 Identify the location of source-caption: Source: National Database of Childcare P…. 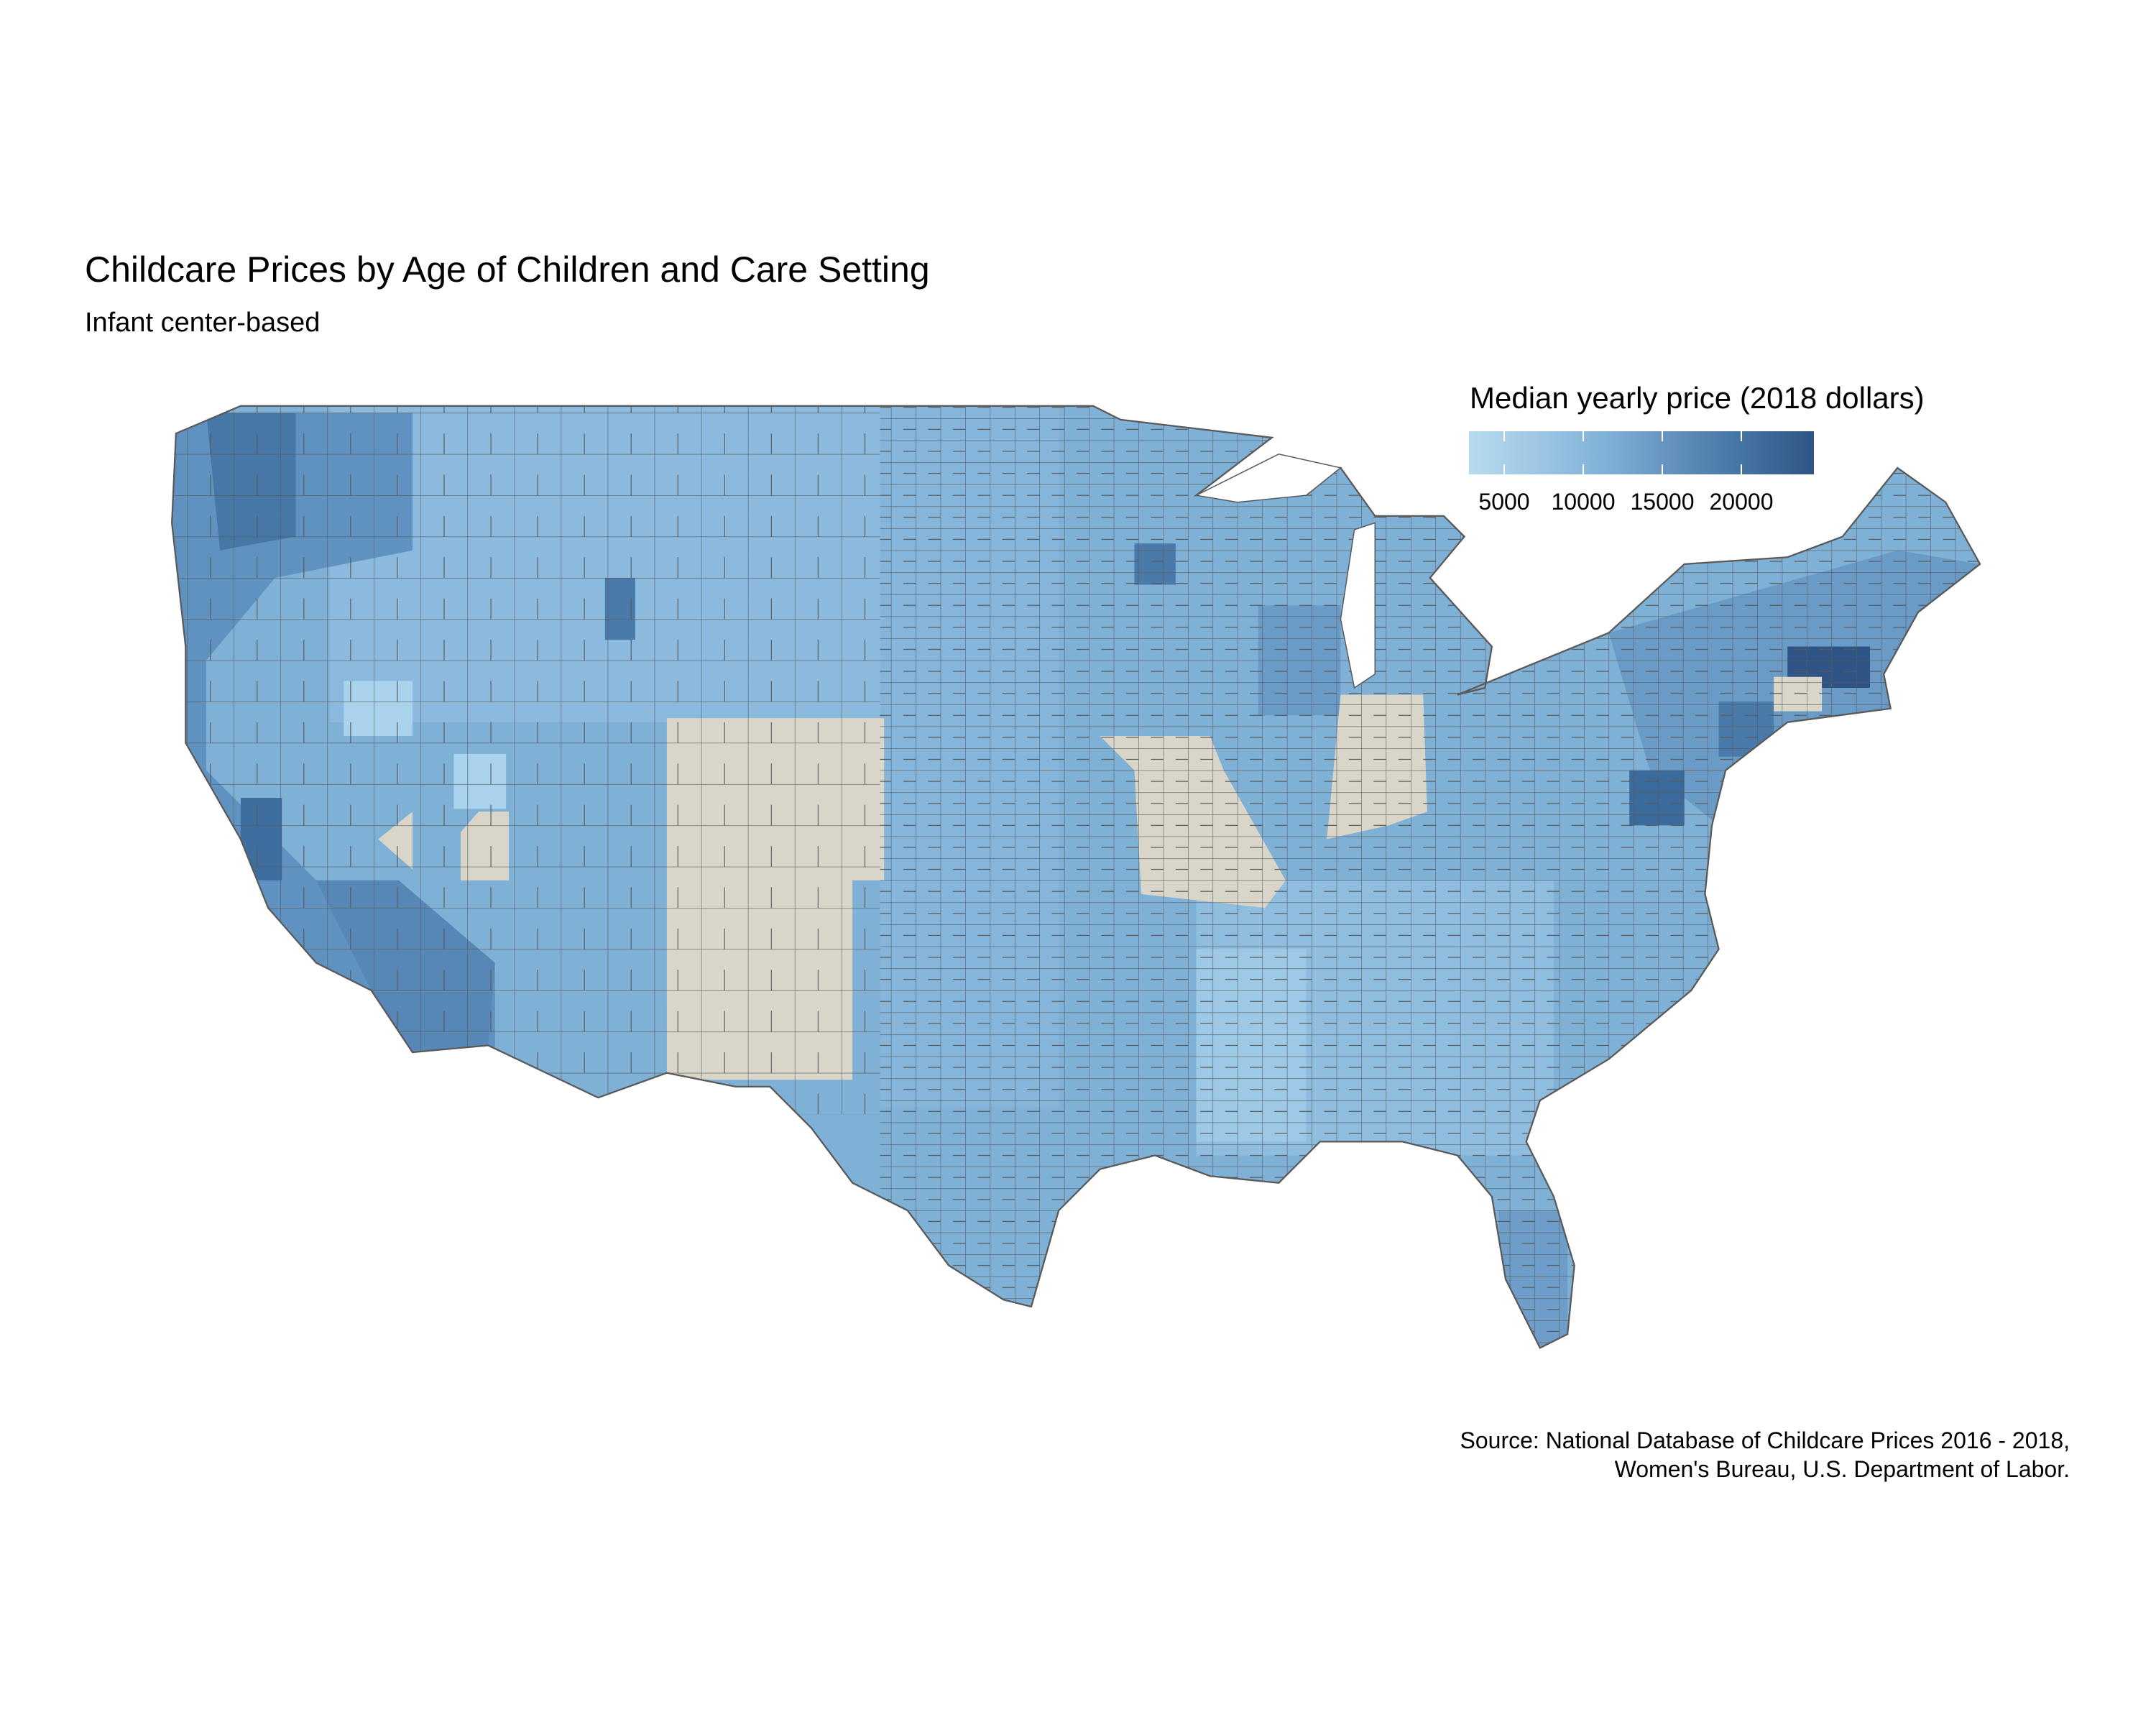
(1765, 1455).